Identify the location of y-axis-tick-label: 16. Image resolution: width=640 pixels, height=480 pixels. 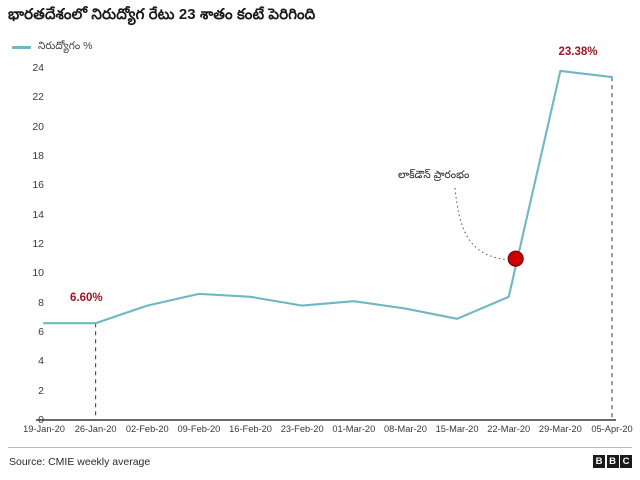
(38, 185).